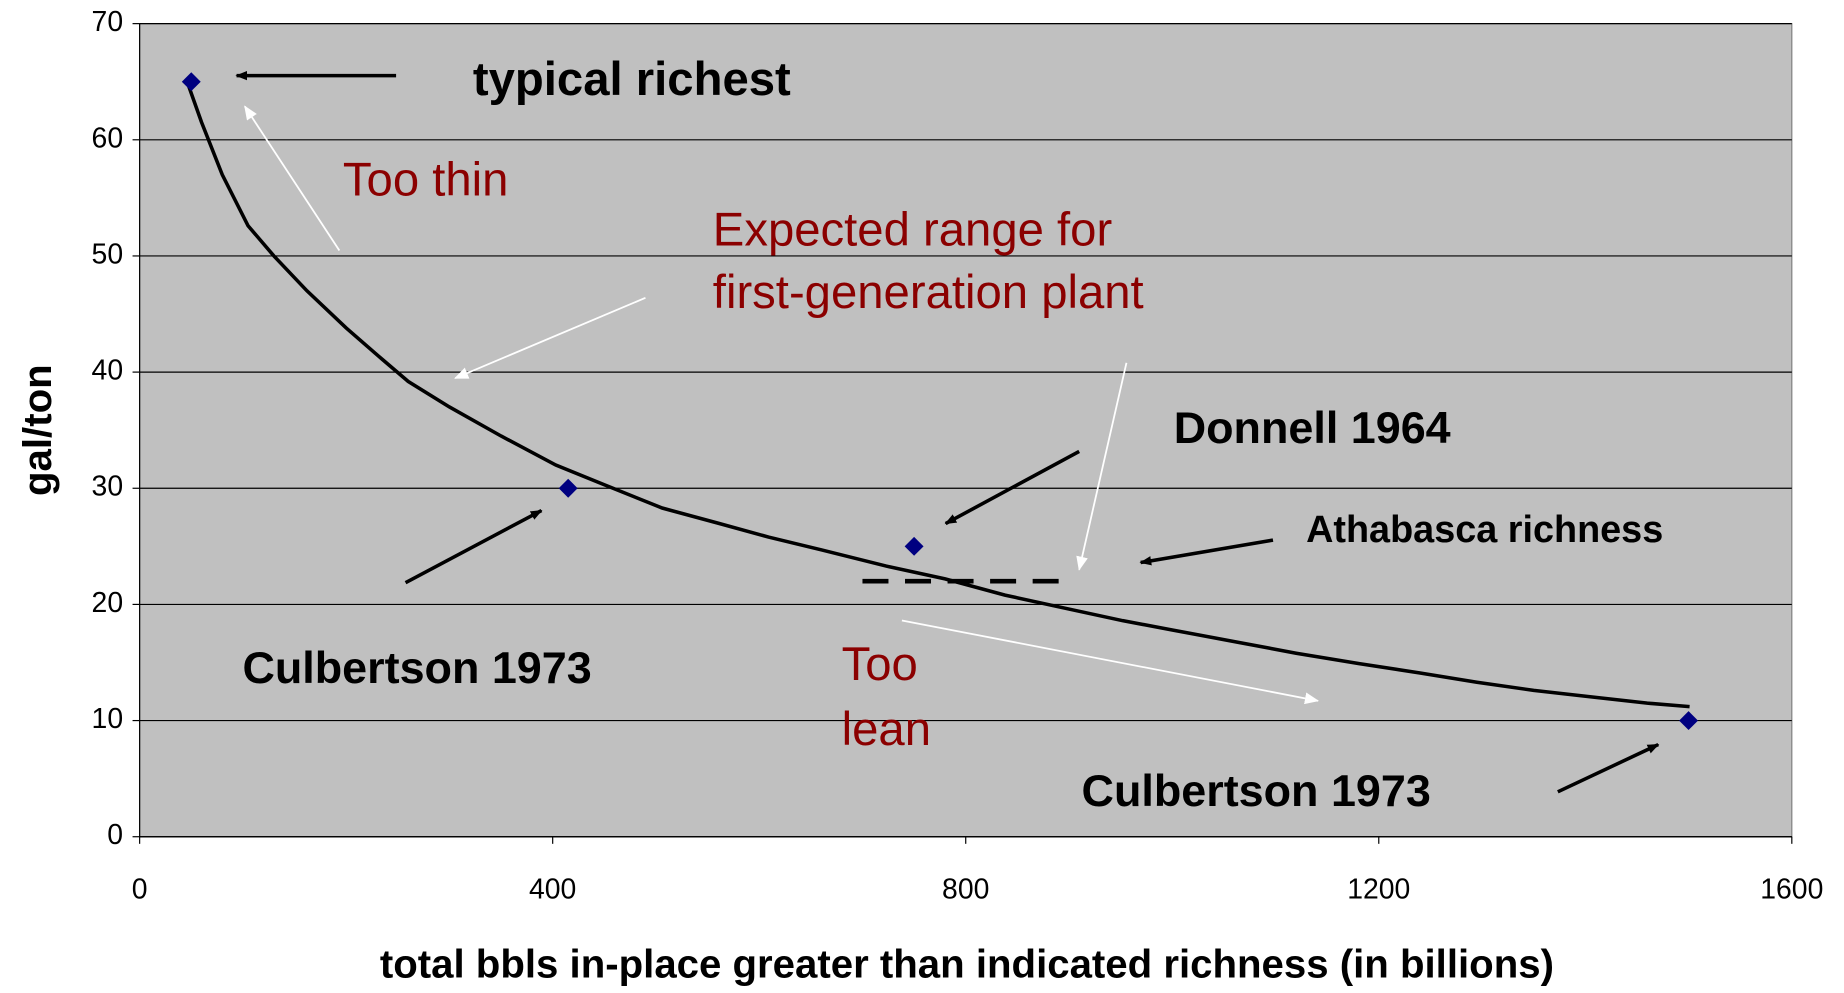  I want to click on x-tick-label: 0, so click(140, 890).